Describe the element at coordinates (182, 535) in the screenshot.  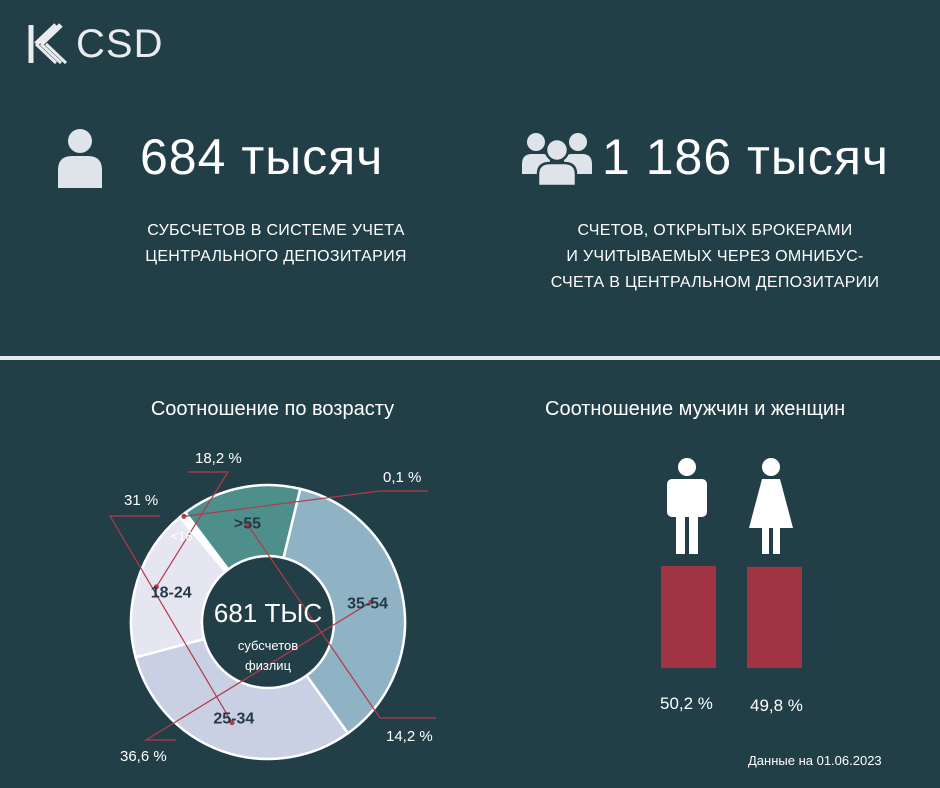
I see `donut-category-label-lt18: <18` at that location.